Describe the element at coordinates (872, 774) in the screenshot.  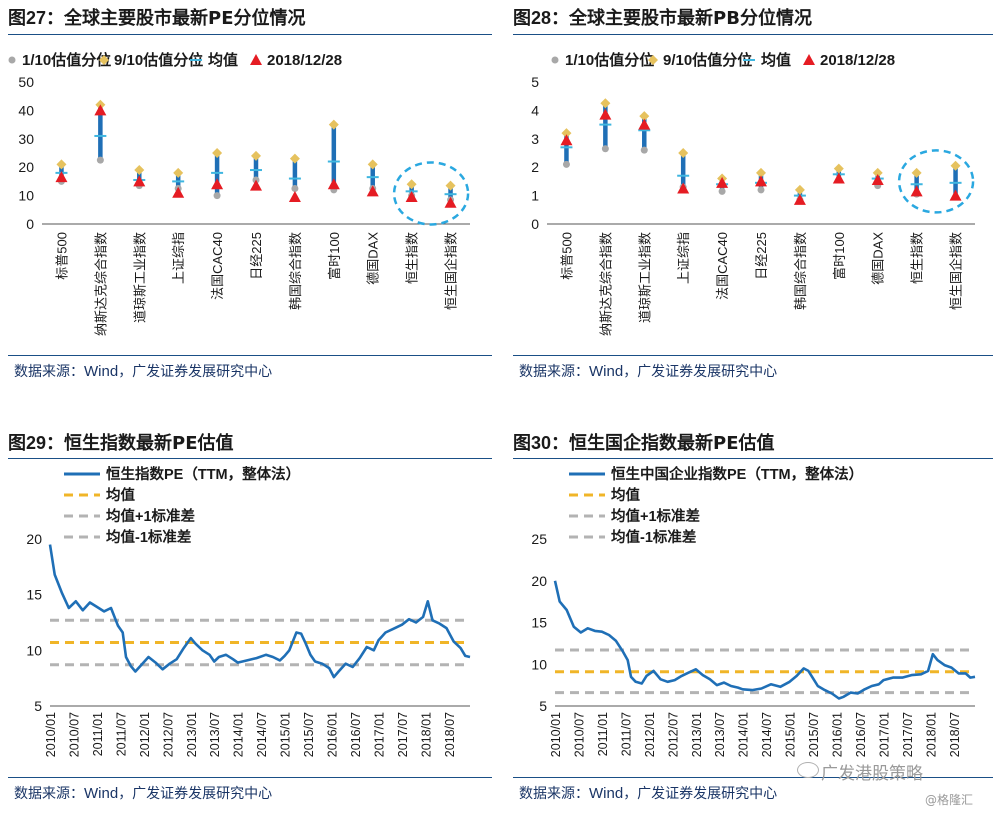
I see `watermark-account: 广发港股策略` at that location.